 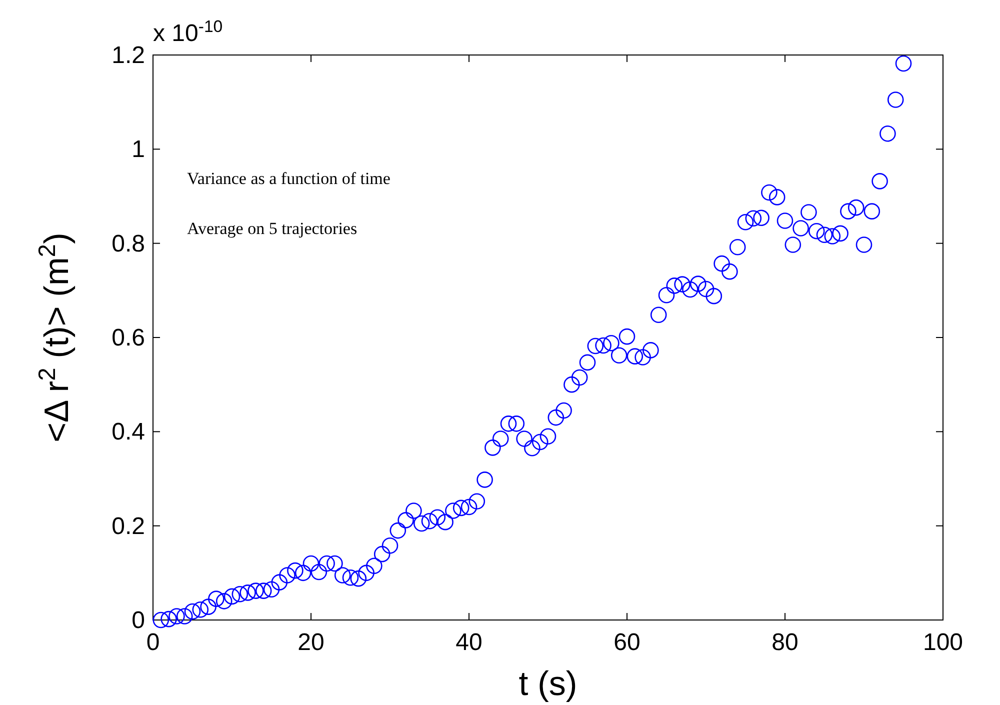 I want to click on x-tick-label: 60, so click(x=627, y=642).